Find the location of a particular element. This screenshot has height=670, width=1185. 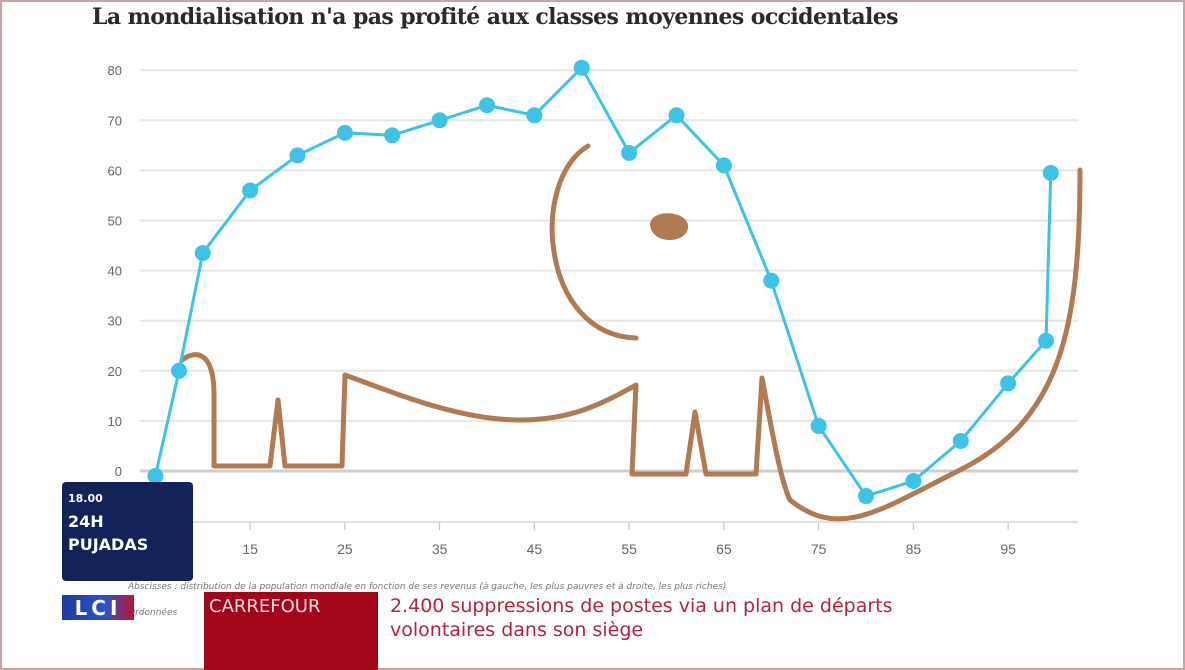

headline-line2: volontaires dans son siège is located at coordinates (517, 630).